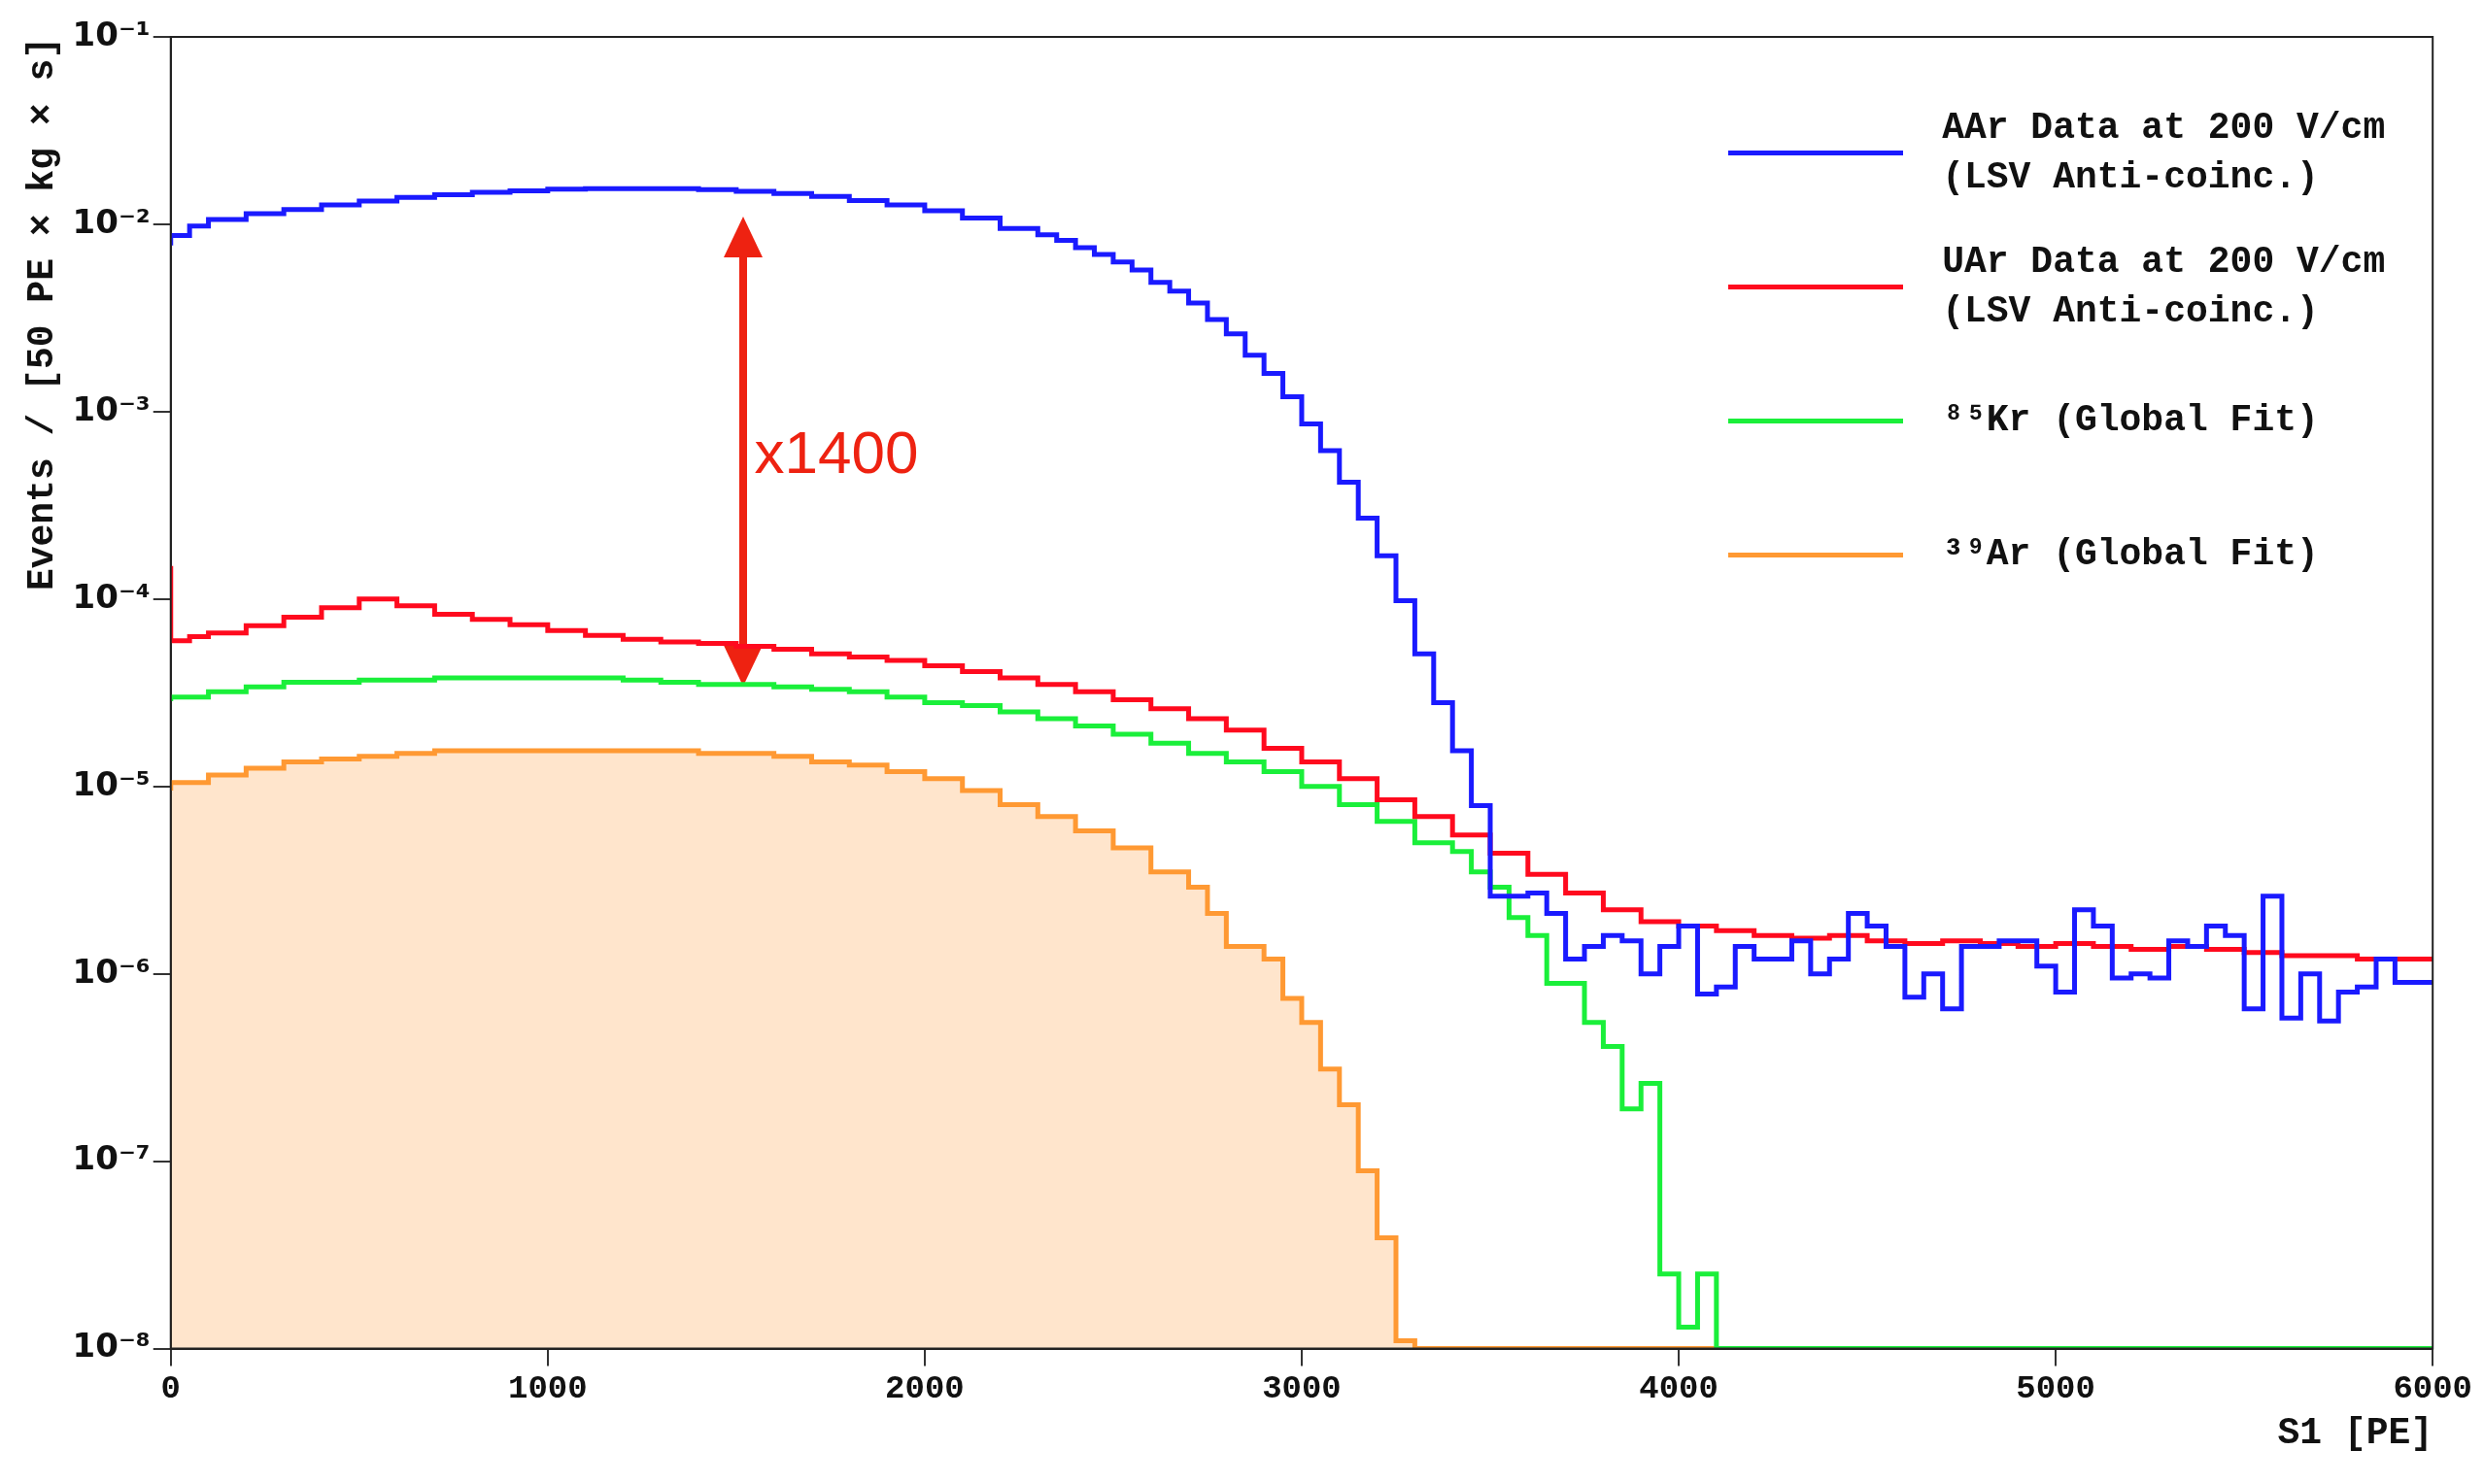 This screenshot has height=1484, width=2484. Describe the element at coordinates (111, 783) in the screenshot. I see `y-tick-label: 10⁻⁵` at that location.